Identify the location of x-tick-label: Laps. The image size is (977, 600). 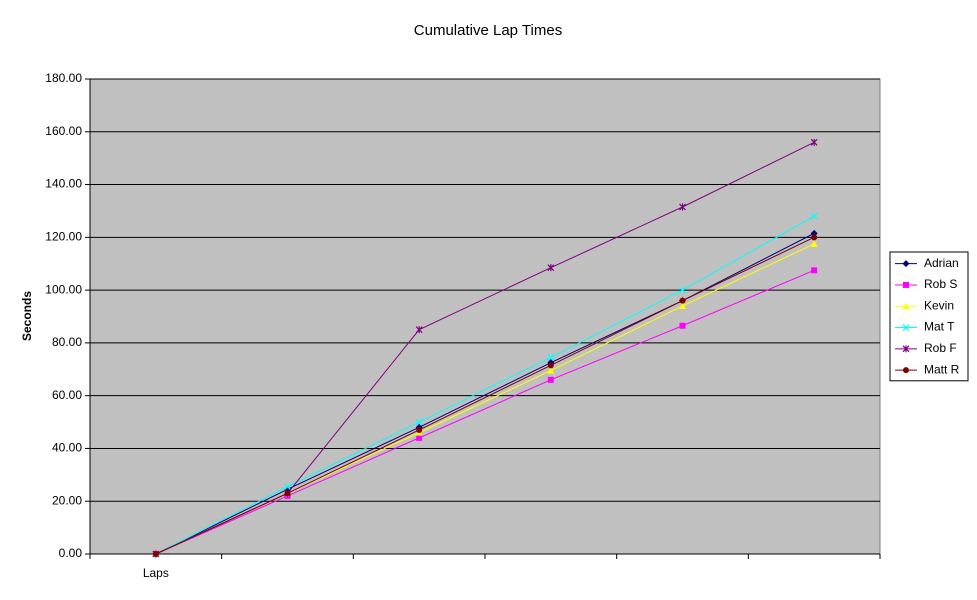
(156, 573).